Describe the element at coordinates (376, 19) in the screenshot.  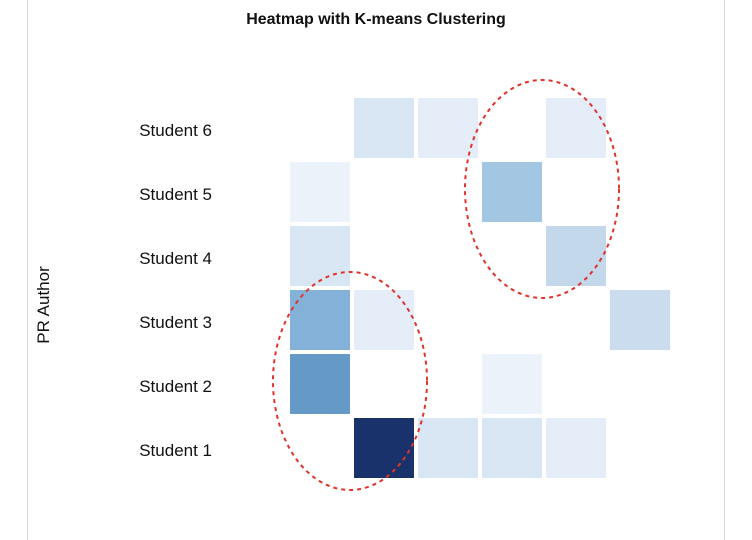
I see `chart-title: Heatmap with K-means Clustering` at that location.